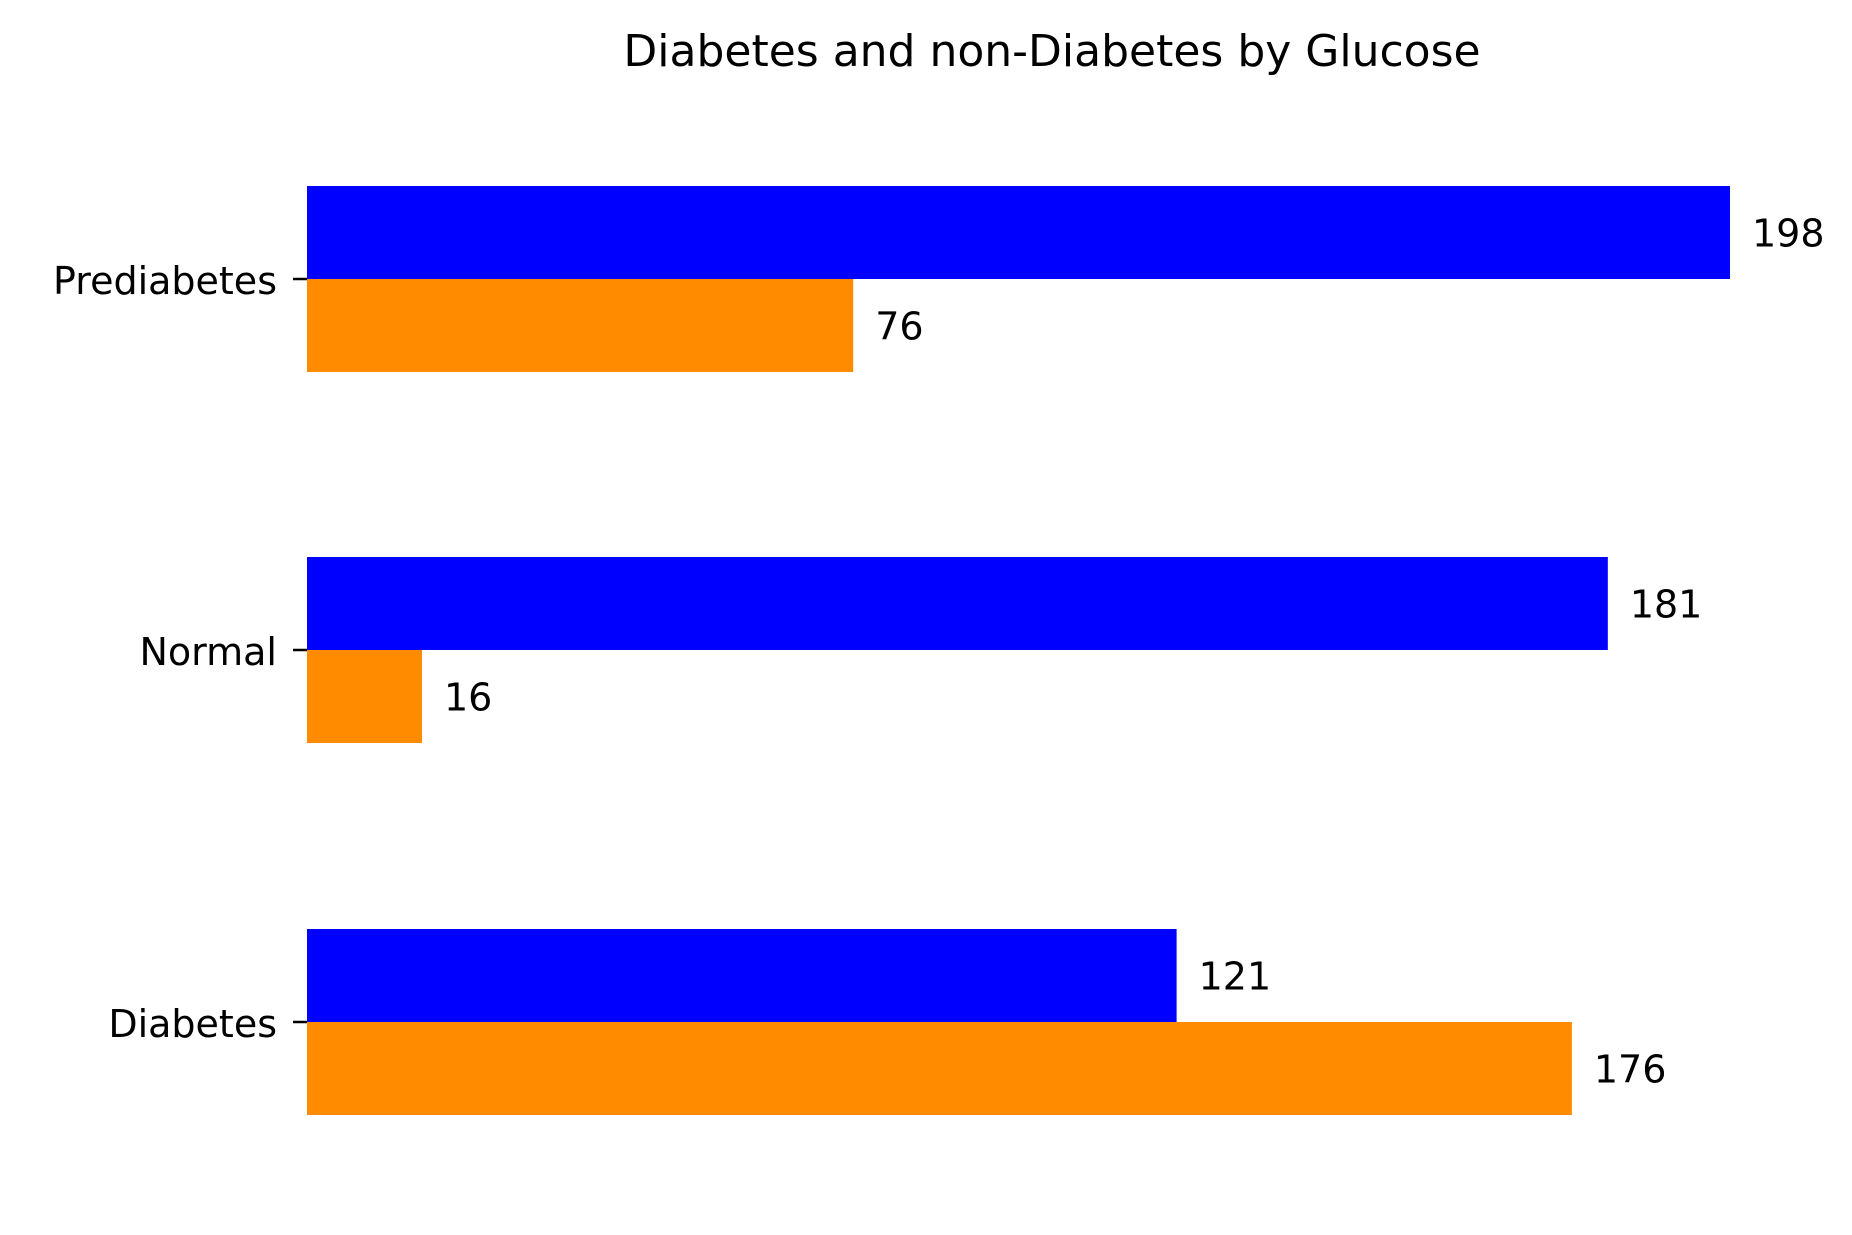  Describe the element at coordinates (1051, 51) in the screenshot. I see `chart-title: Diabetes and non-Diabetes by Glucose` at that location.